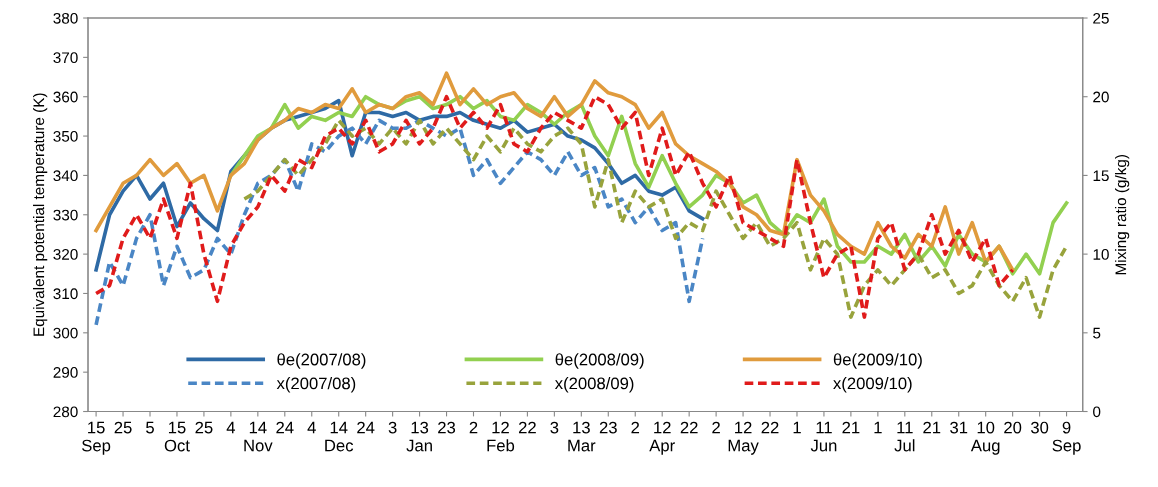 Image resolution: width=1158 pixels, height=487 pixels. What do you see at coordinates (501, 436) in the screenshot?
I see `x-tick-label: 12 Feb` at bounding box center [501, 436].